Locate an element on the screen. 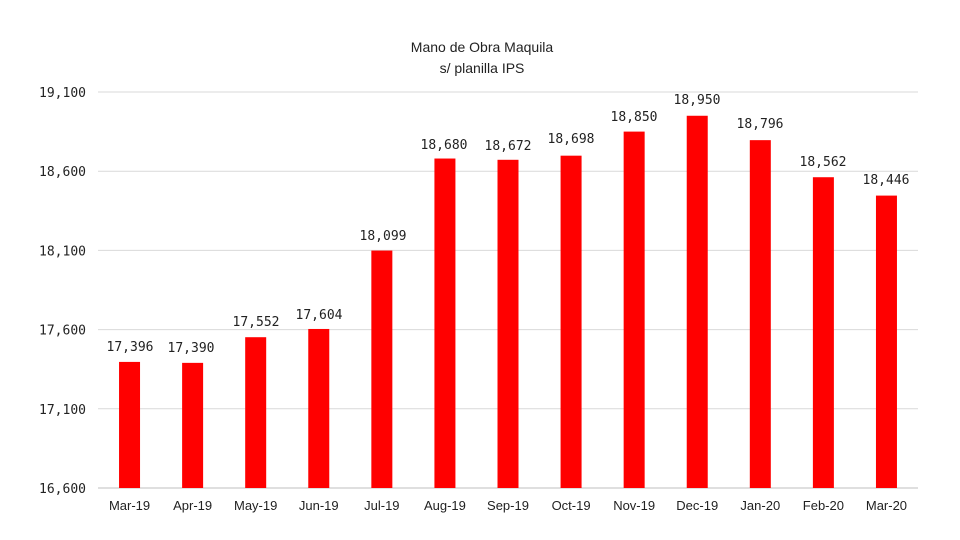 The width and height of the screenshot is (960, 540). x-tick-label: Feb-20 is located at coordinates (823, 505).